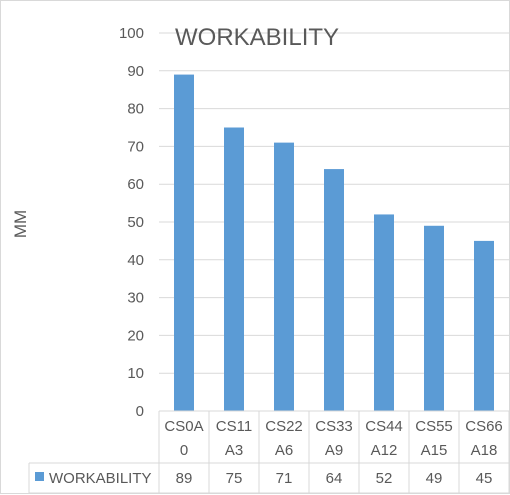 The width and height of the screenshot is (510, 495). What do you see at coordinates (384, 426) in the screenshot?
I see `x-tick-label: CS44` at bounding box center [384, 426].